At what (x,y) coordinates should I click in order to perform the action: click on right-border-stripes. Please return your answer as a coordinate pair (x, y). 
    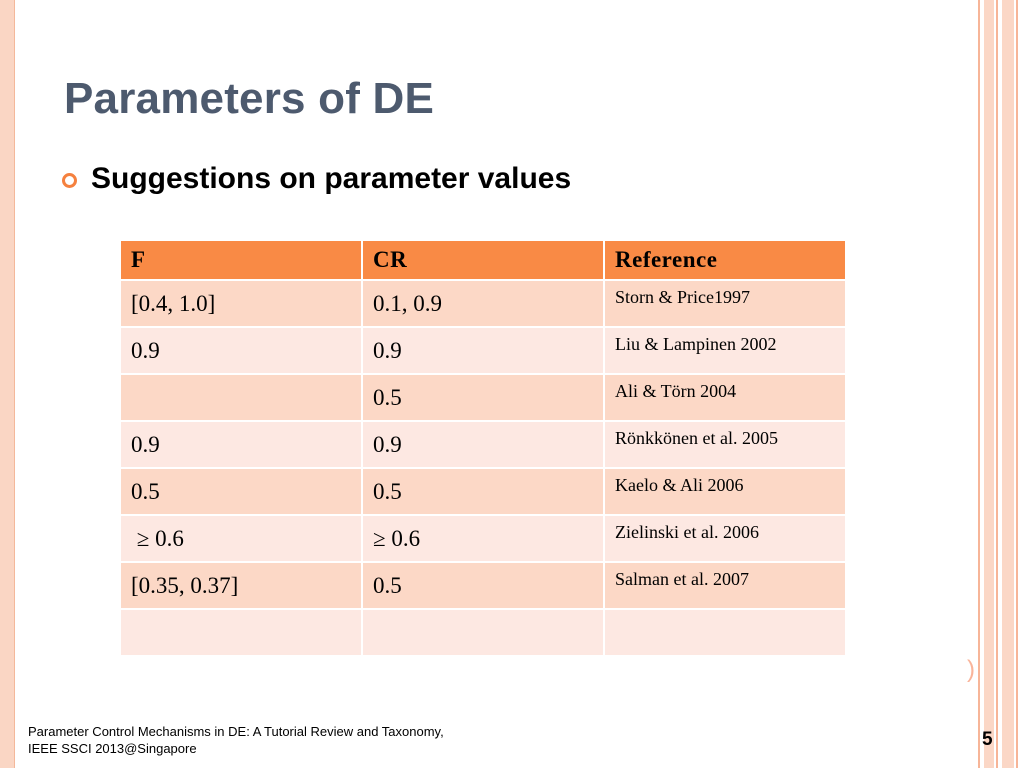
    Looking at the image, I should click on (1001, 384).